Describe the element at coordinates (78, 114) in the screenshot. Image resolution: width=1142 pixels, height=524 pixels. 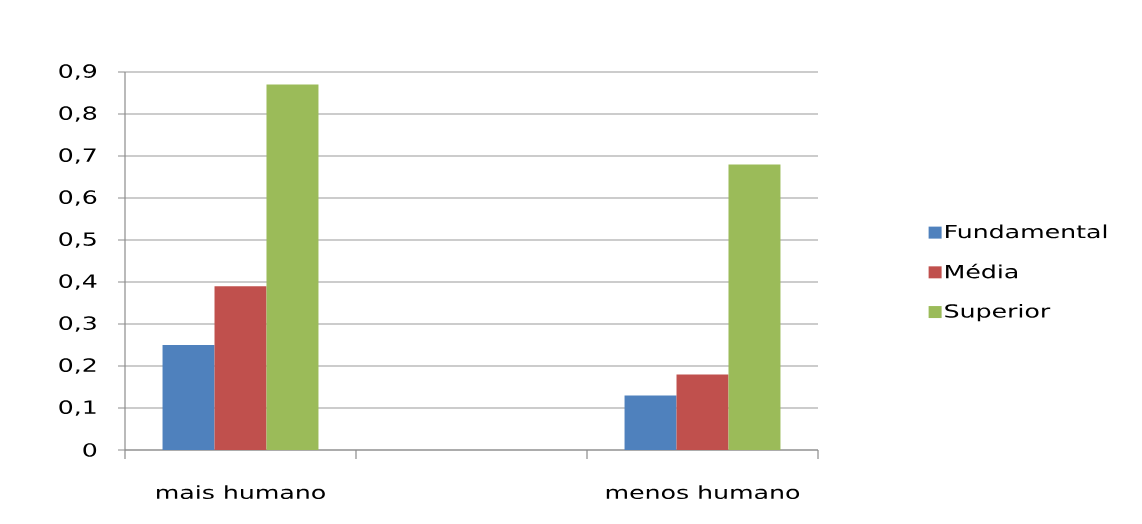
I see `y-tick-label: 0,8` at that location.